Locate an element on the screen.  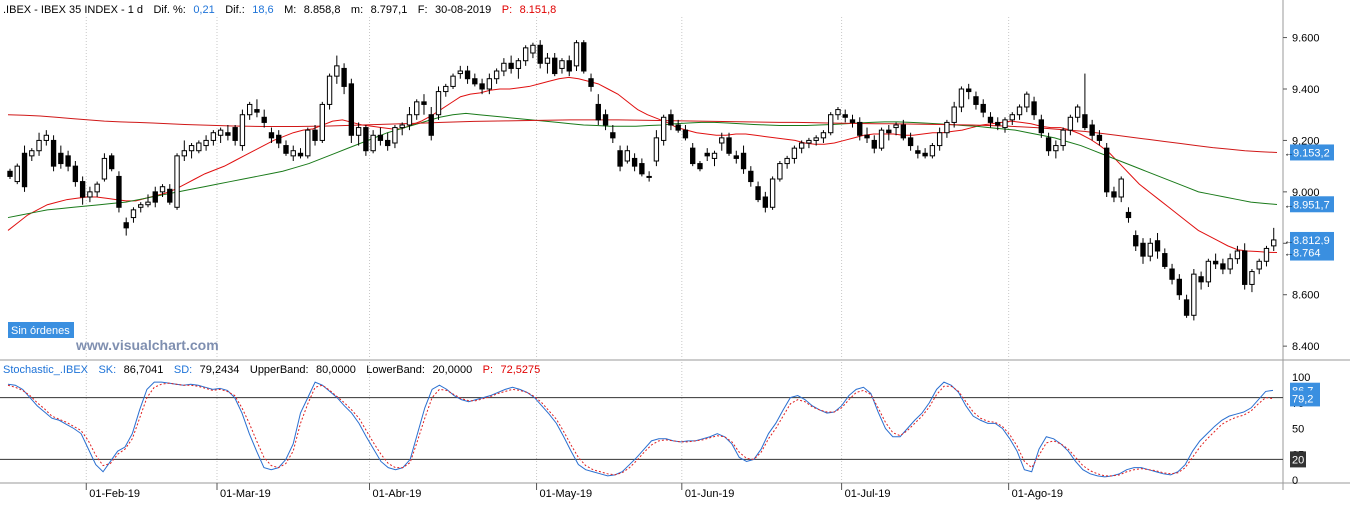
stoch-sk-value: 86,7041 is located at coordinates (144, 370).